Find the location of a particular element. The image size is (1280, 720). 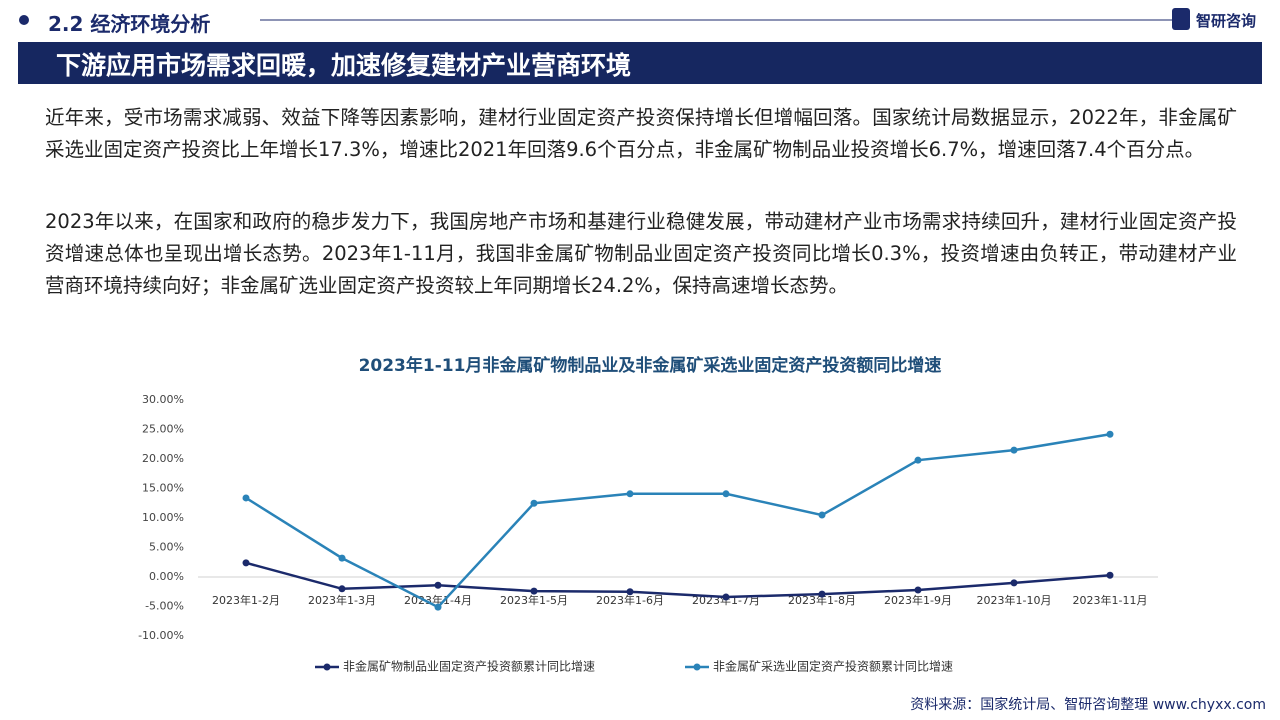

y-tick-label: 20.00% is located at coordinates (163, 458).